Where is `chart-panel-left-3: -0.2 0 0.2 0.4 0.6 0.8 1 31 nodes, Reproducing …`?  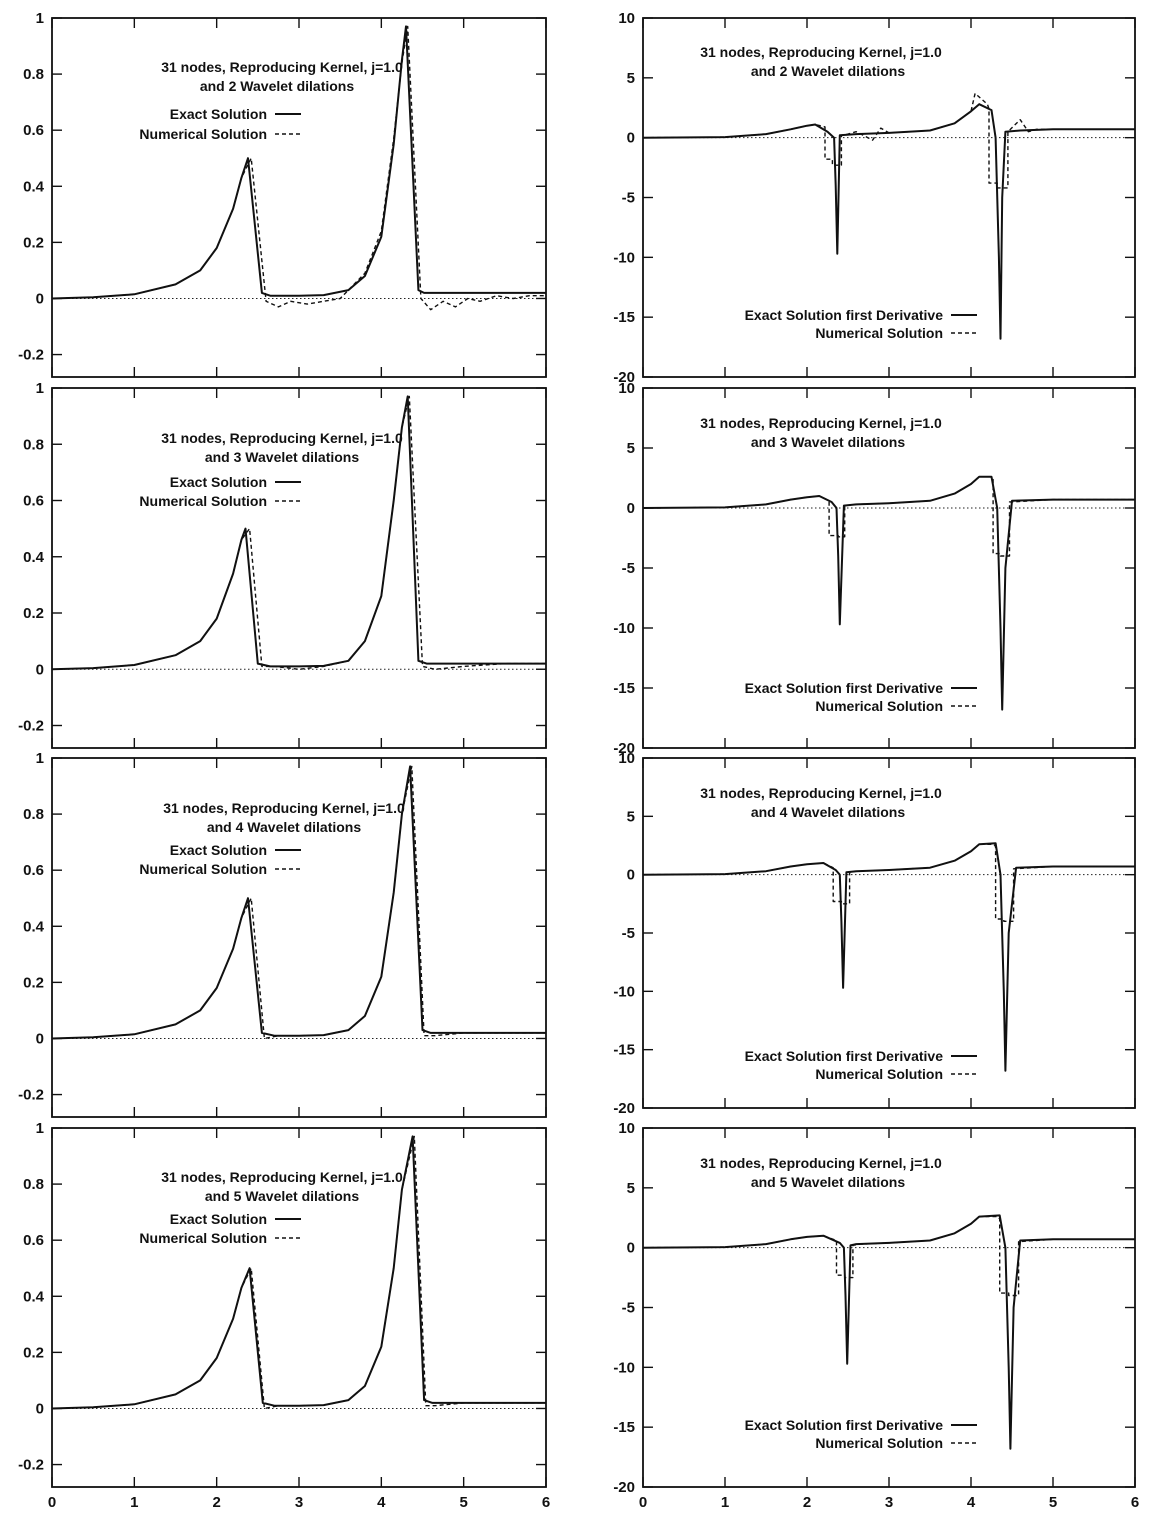 chart-panel-left-3: -0.2 0 0.2 0.4 0.6 0.8 1 31 nodes, Reproducing … is located at coordinates (282, 934).